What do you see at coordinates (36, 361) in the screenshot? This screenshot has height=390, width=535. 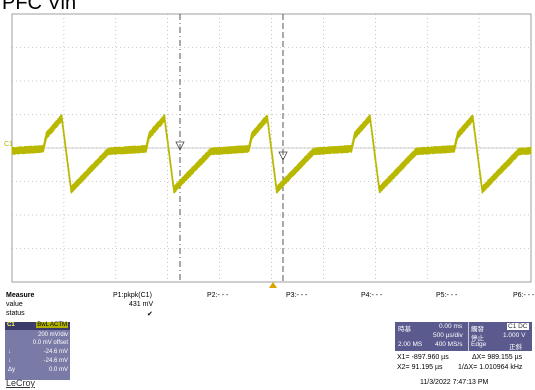 I see `channel-cursor2-value: -24.6 mV` at bounding box center [36, 361].